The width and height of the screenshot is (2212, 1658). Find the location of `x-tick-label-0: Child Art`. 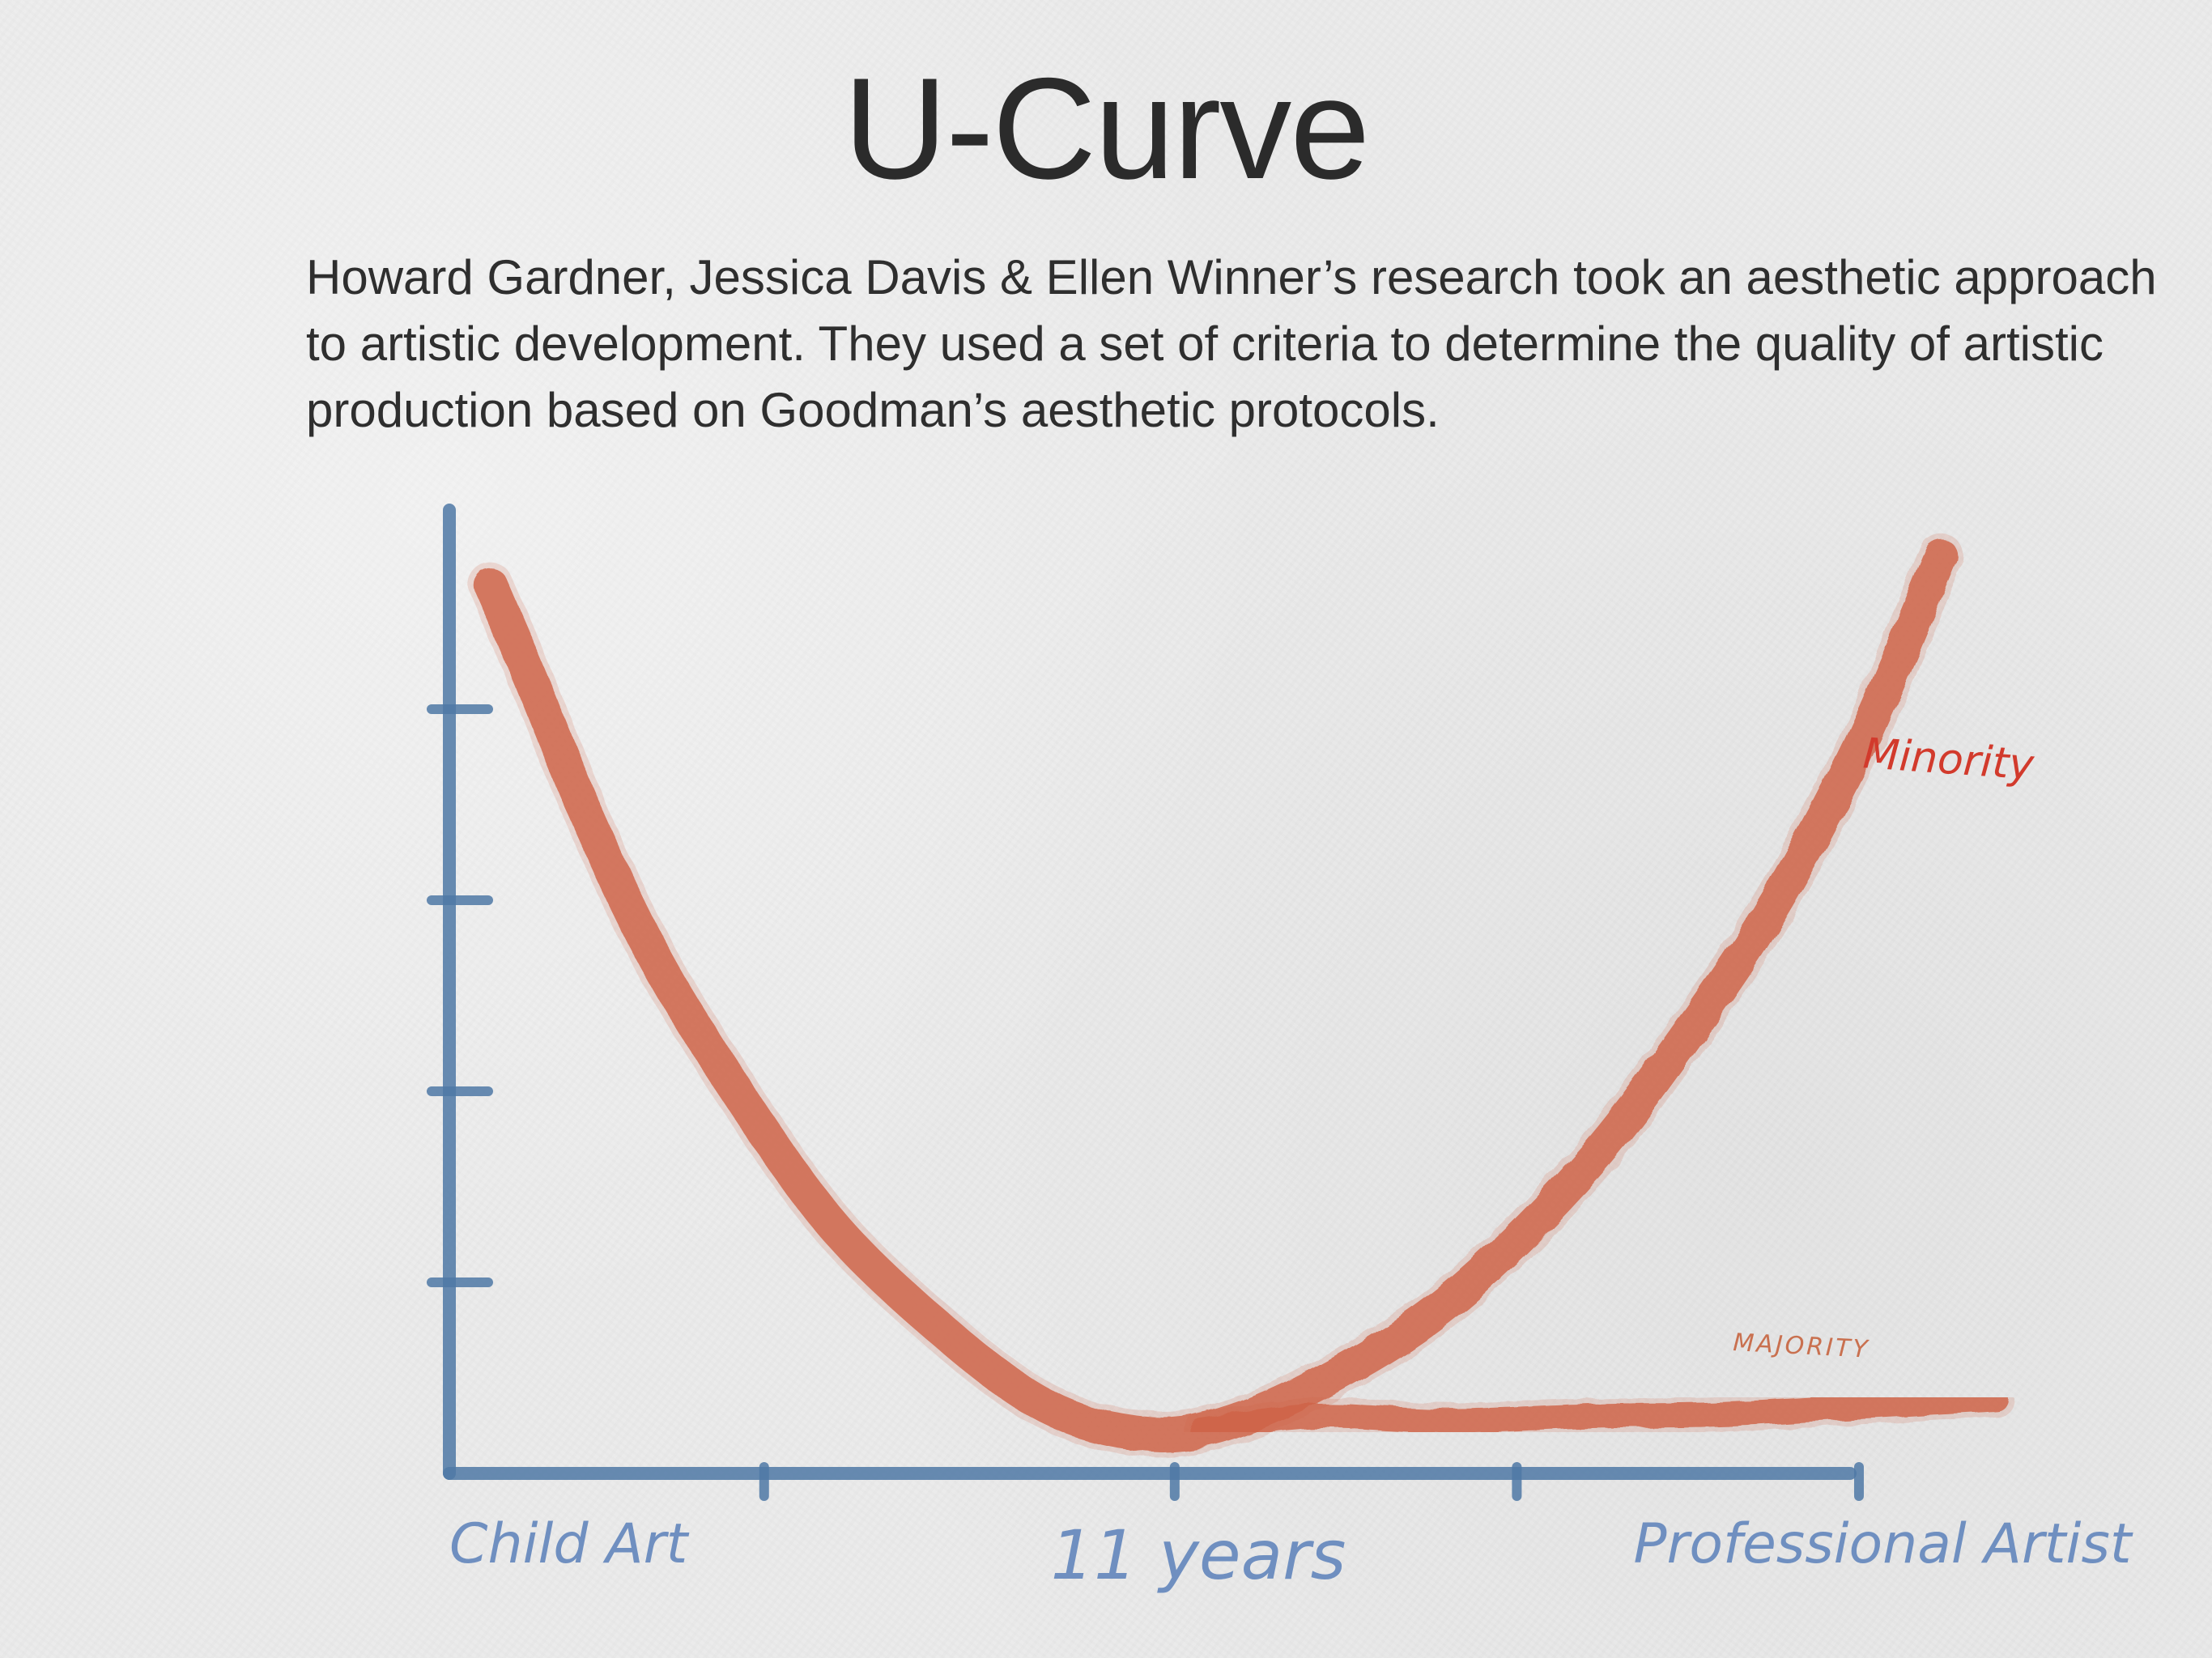

x-tick-label-0: Child Art is located at coordinates (569, 1544).